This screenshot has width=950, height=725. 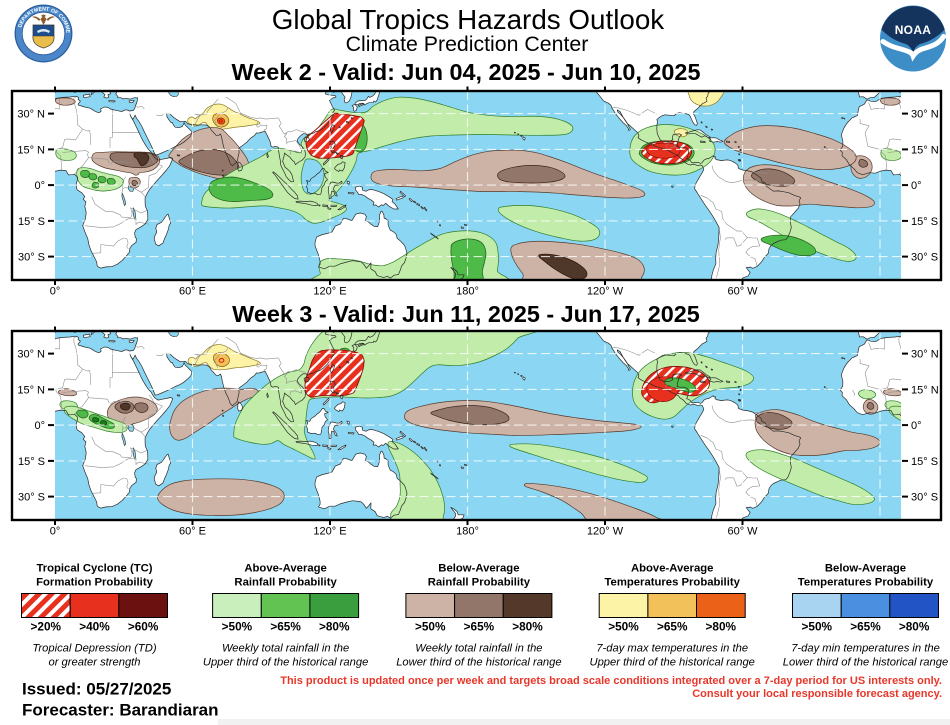 I want to click on svg-text: or greater strength, so click(x=94, y=663).